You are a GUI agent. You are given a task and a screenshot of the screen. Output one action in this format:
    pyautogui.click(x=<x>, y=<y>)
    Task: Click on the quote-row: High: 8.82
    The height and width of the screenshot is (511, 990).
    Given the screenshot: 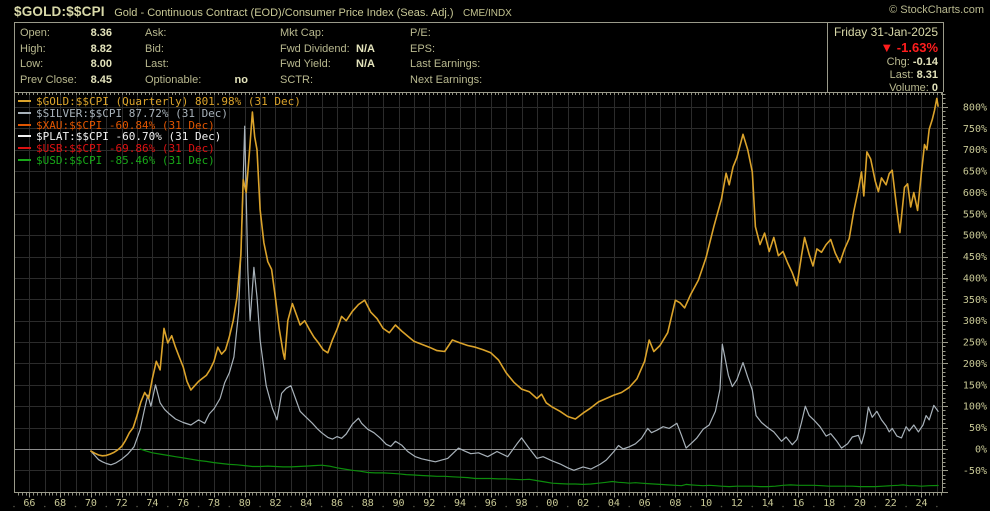 What is the action you would take?
    pyautogui.click(x=66, y=48)
    